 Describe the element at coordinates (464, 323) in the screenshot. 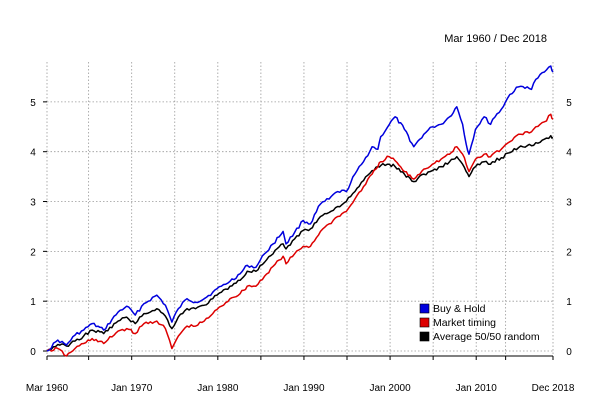

I see `legend-label-market-timing: Market timing` at that location.